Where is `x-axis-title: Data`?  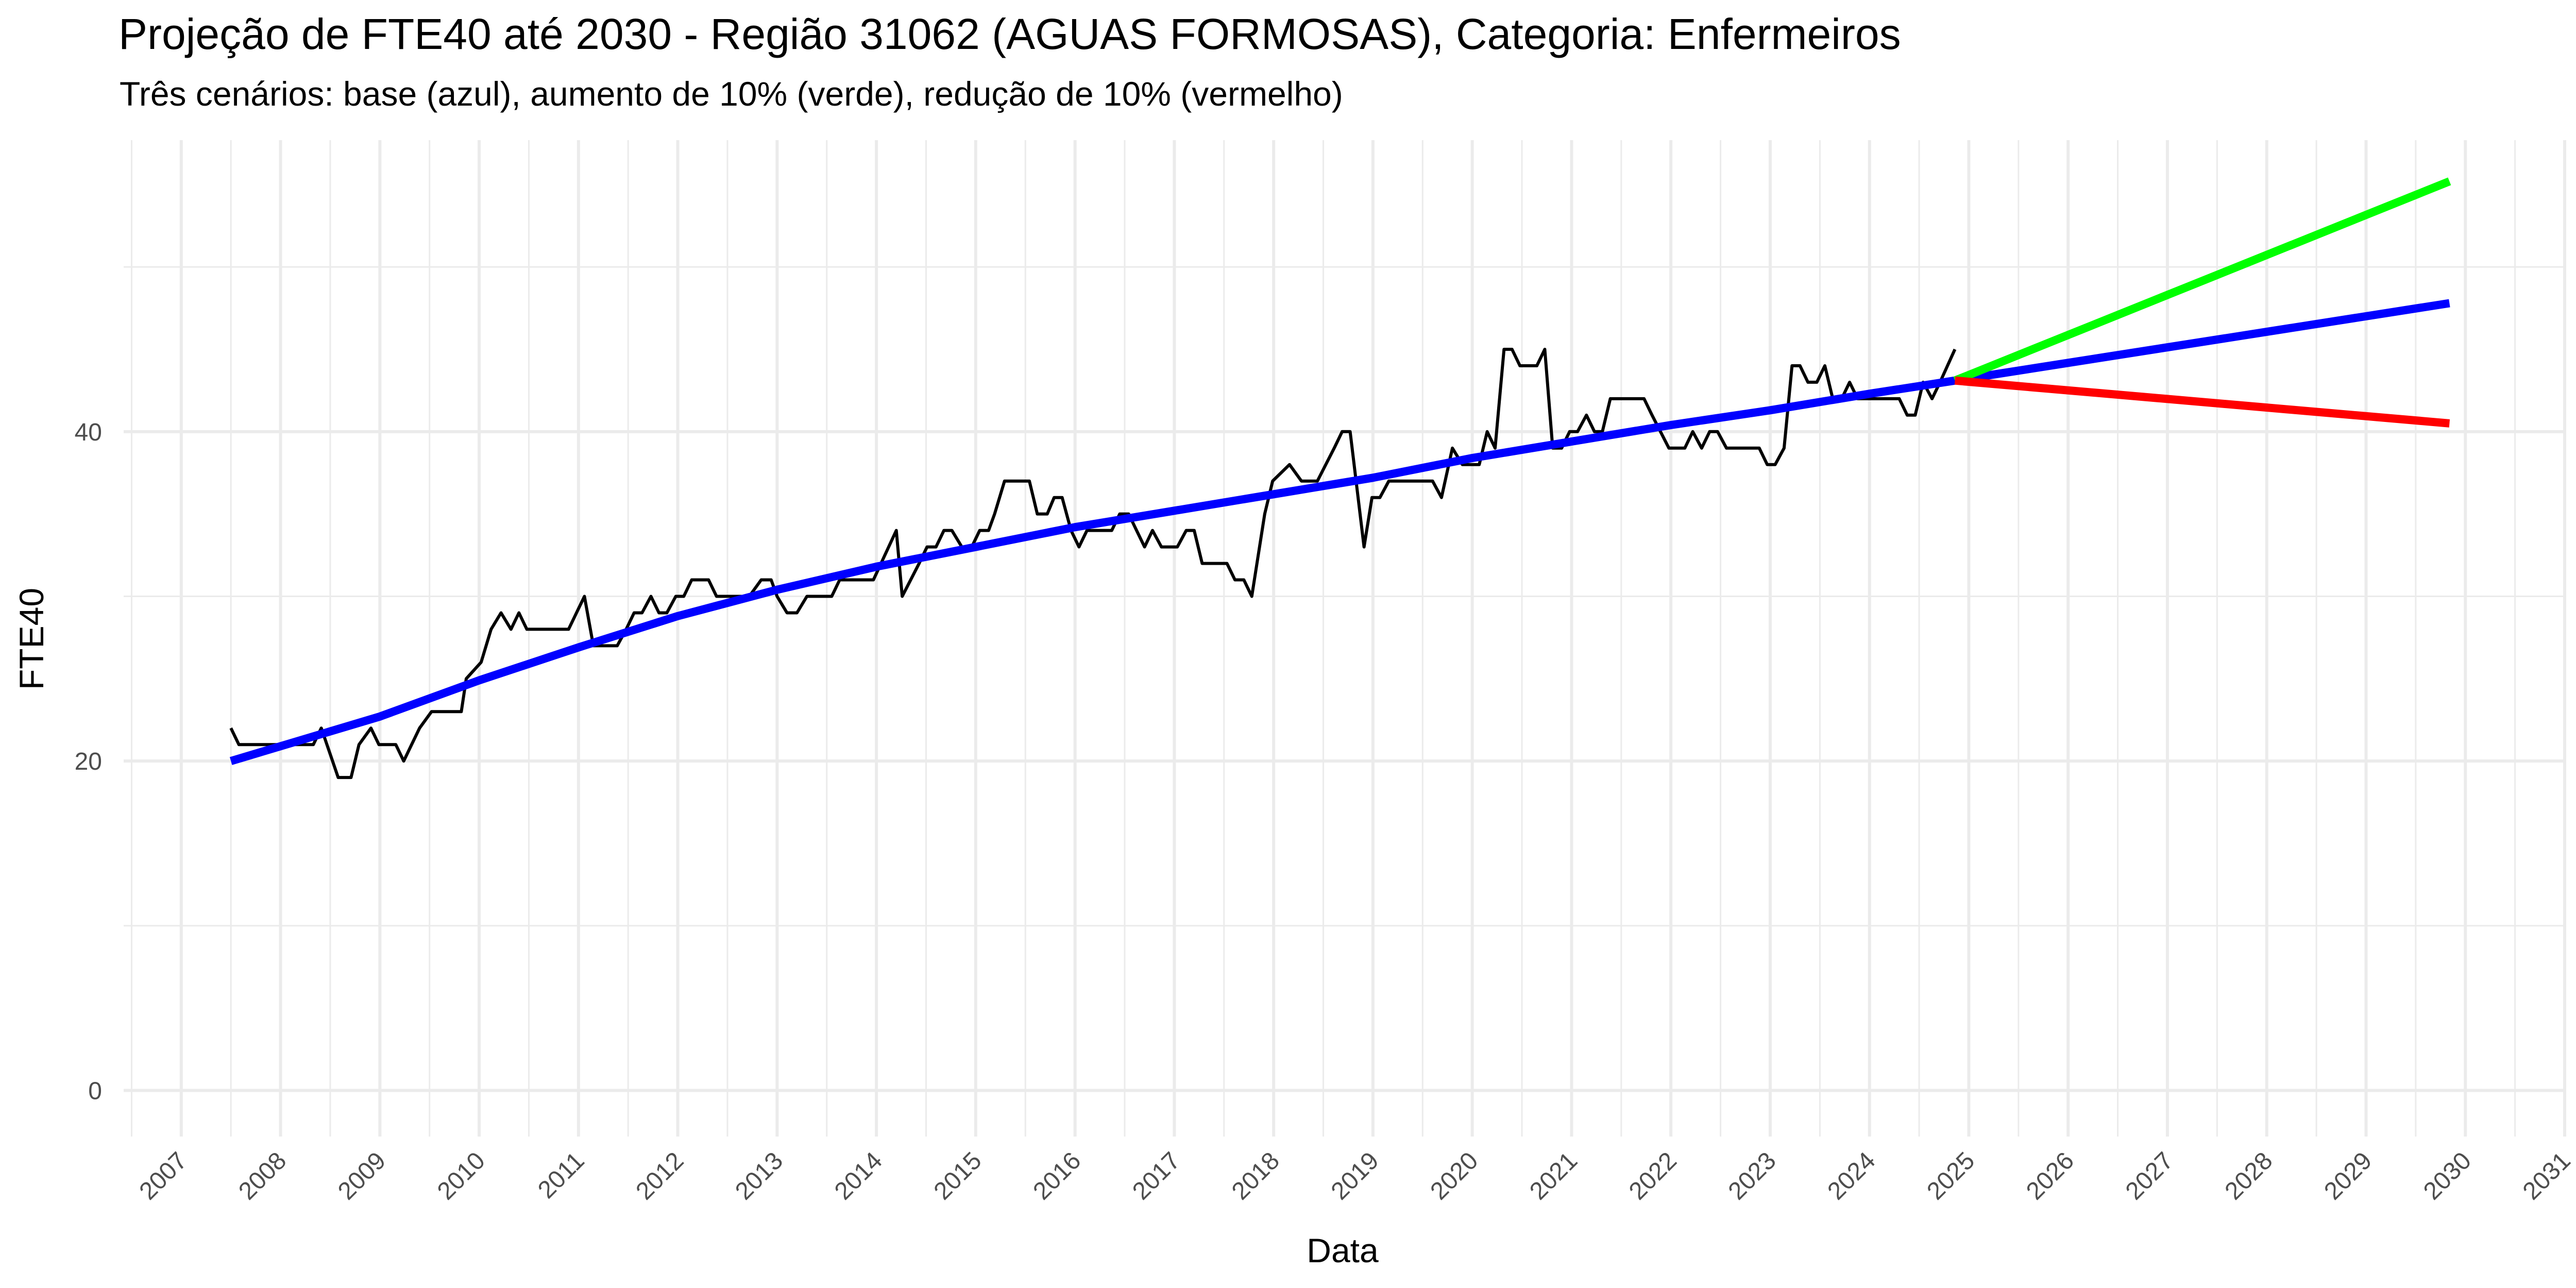
x-axis-title: Data is located at coordinates (1343, 1250).